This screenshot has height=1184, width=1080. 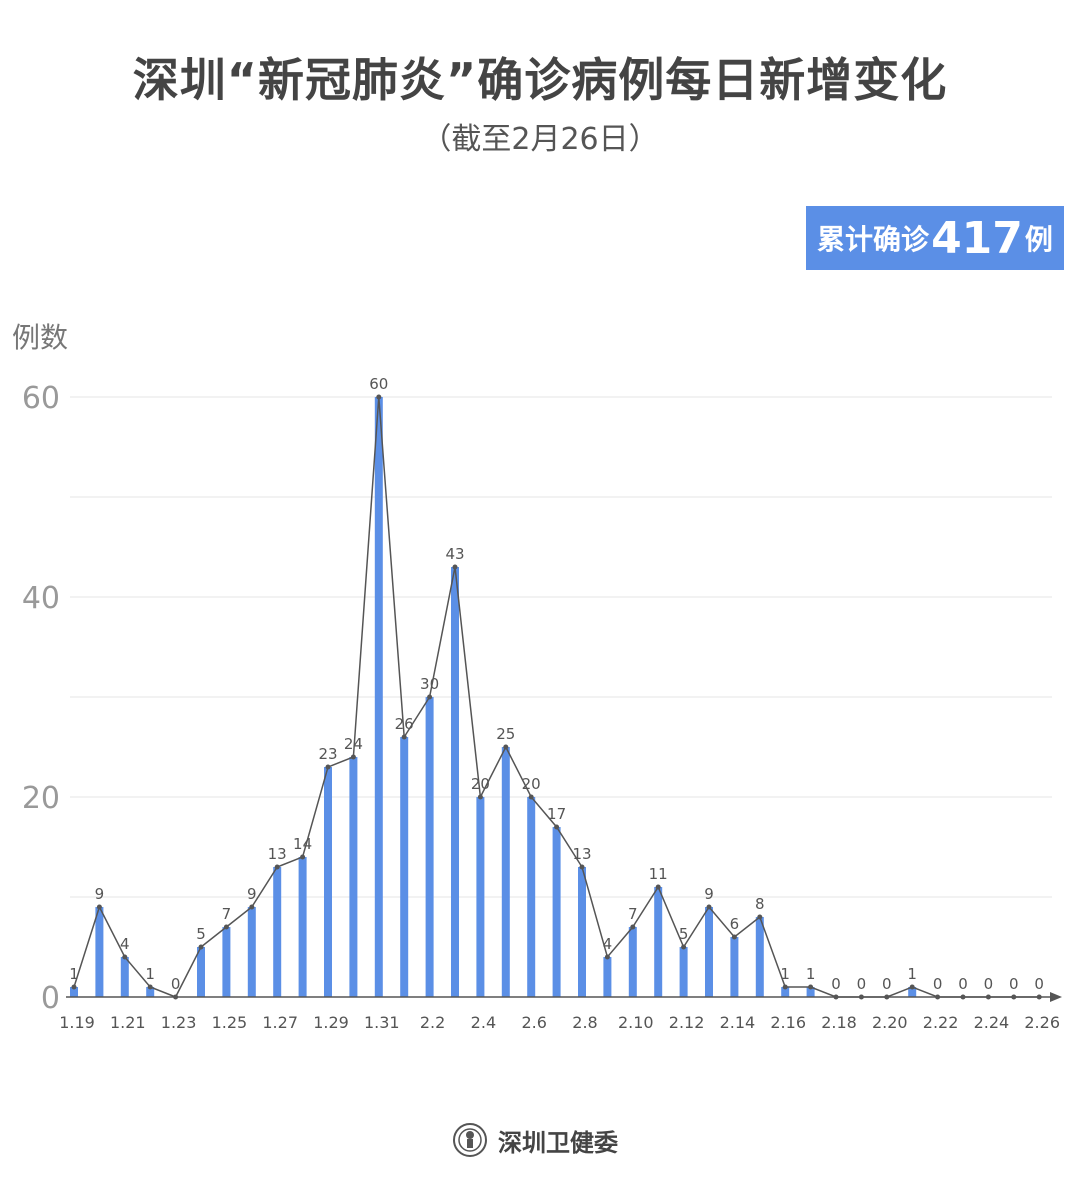 What do you see at coordinates (327, 754) in the screenshot?
I see `data-label: 23` at bounding box center [327, 754].